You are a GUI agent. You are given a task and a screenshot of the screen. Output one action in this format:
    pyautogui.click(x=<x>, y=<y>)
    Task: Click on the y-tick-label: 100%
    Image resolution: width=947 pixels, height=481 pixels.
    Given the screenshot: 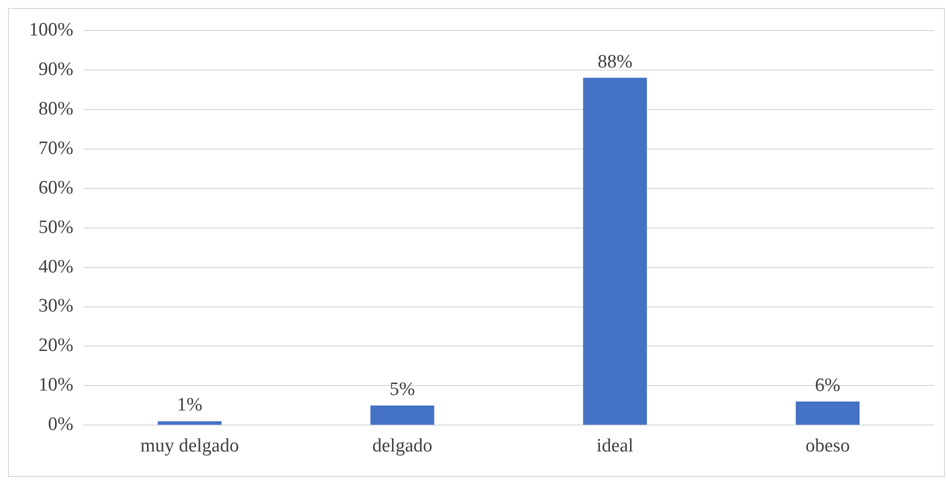 What is the action you would take?
    pyautogui.click(x=51, y=29)
    